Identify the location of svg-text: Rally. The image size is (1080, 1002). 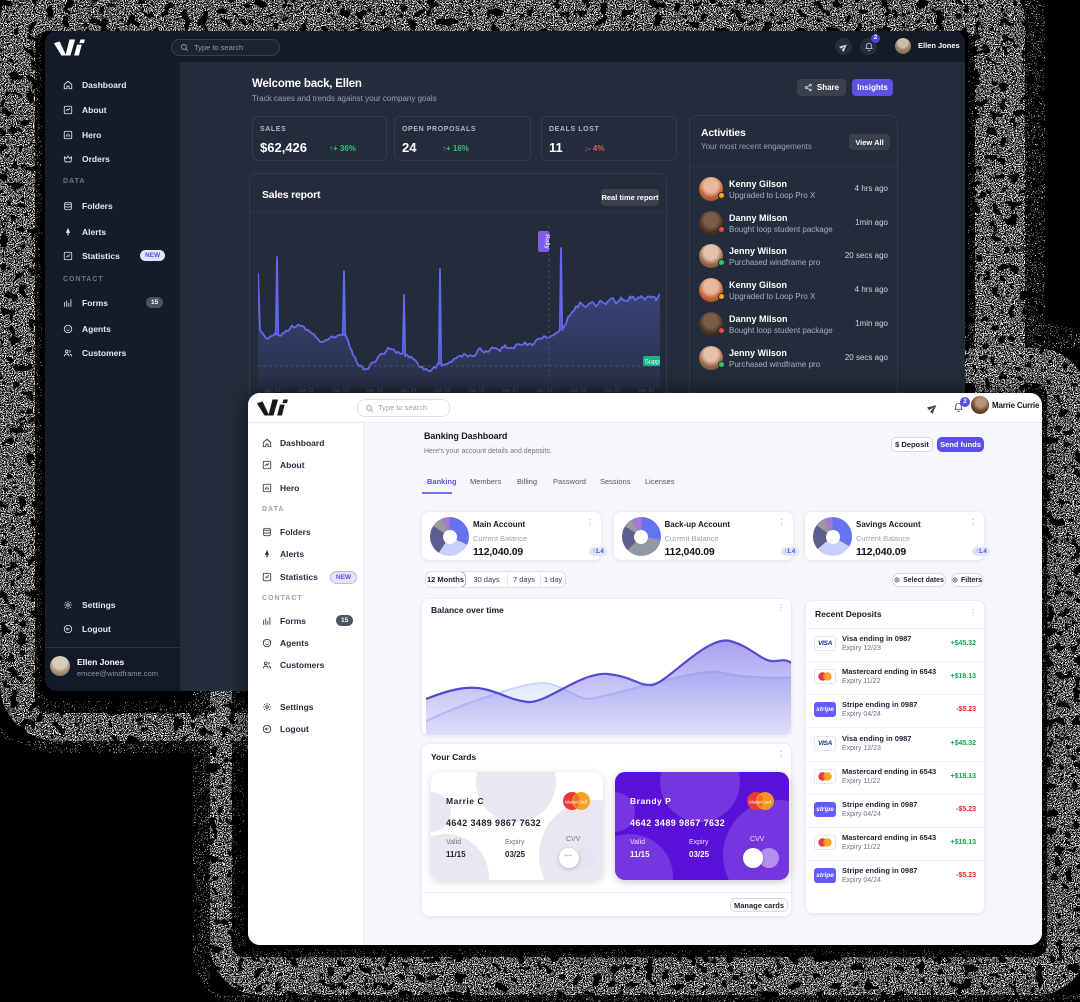
(547, 241).